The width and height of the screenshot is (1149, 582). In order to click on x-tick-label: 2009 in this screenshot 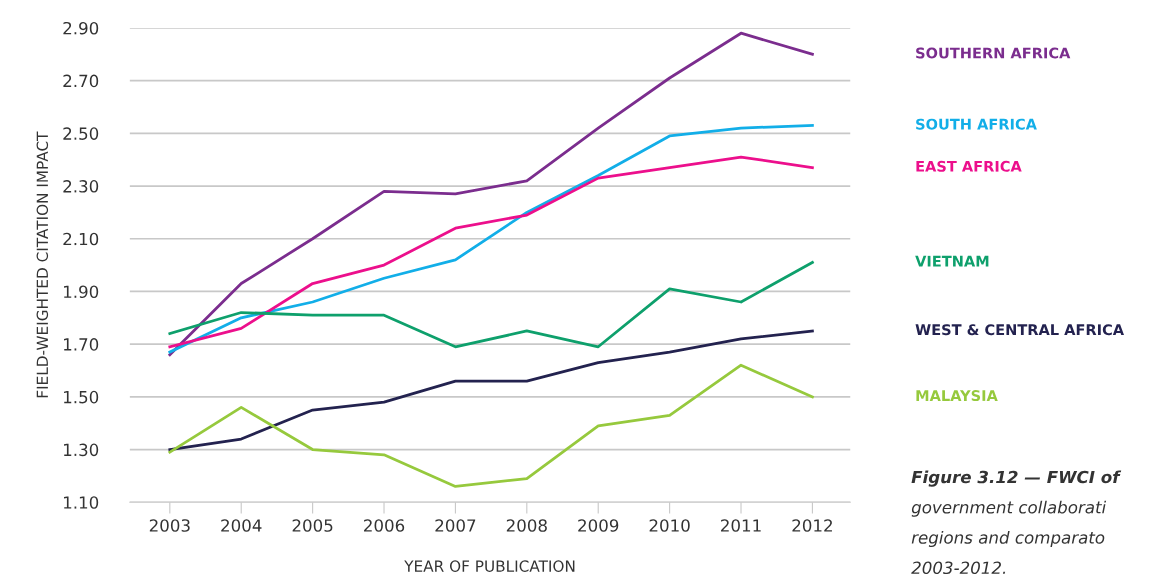, I will do `click(598, 525)`.